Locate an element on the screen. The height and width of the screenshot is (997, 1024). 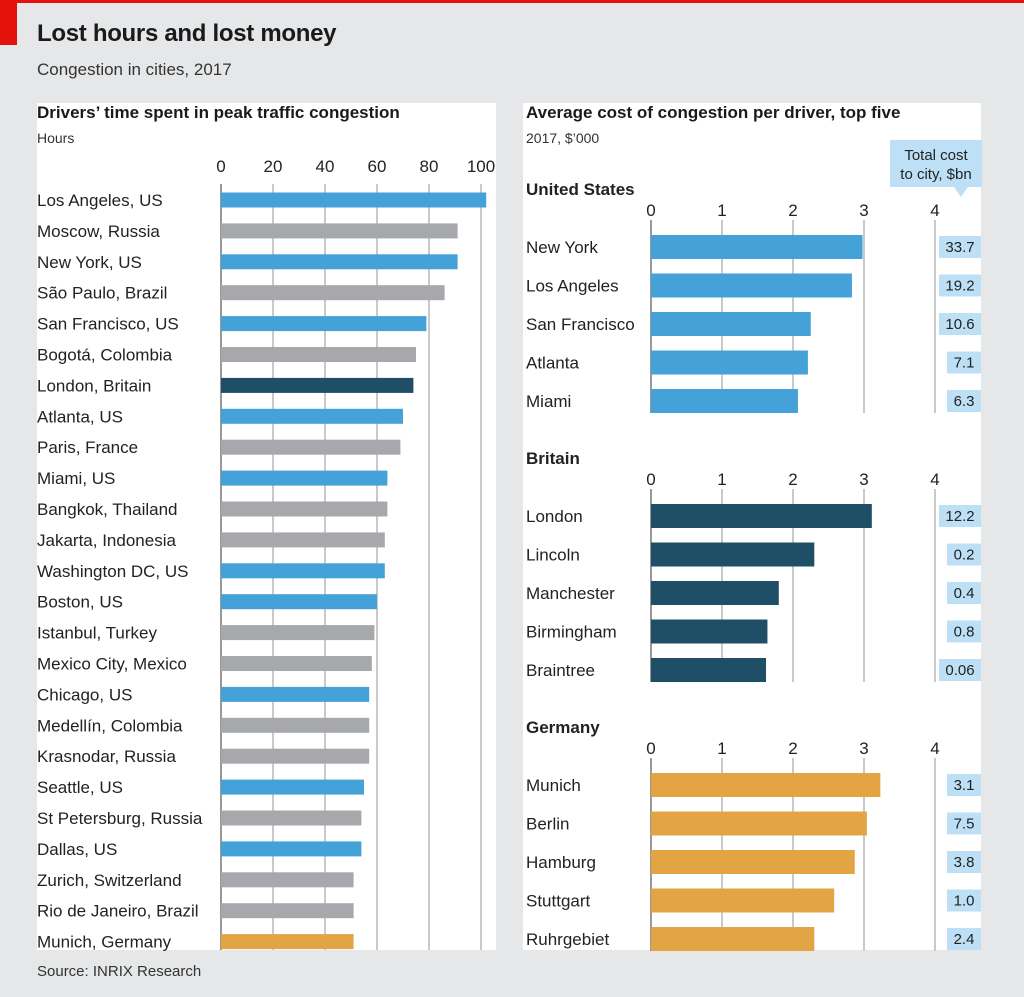
hours-category-label: Seattle, US is located at coordinates (80, 787).